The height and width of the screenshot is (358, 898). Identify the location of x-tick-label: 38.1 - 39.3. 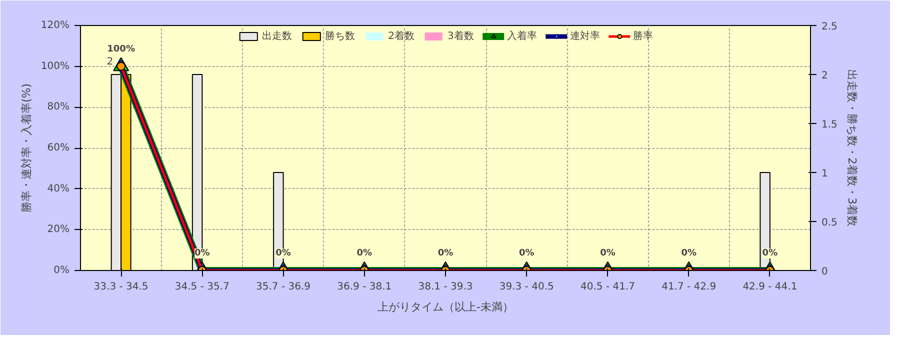
(445, 287).